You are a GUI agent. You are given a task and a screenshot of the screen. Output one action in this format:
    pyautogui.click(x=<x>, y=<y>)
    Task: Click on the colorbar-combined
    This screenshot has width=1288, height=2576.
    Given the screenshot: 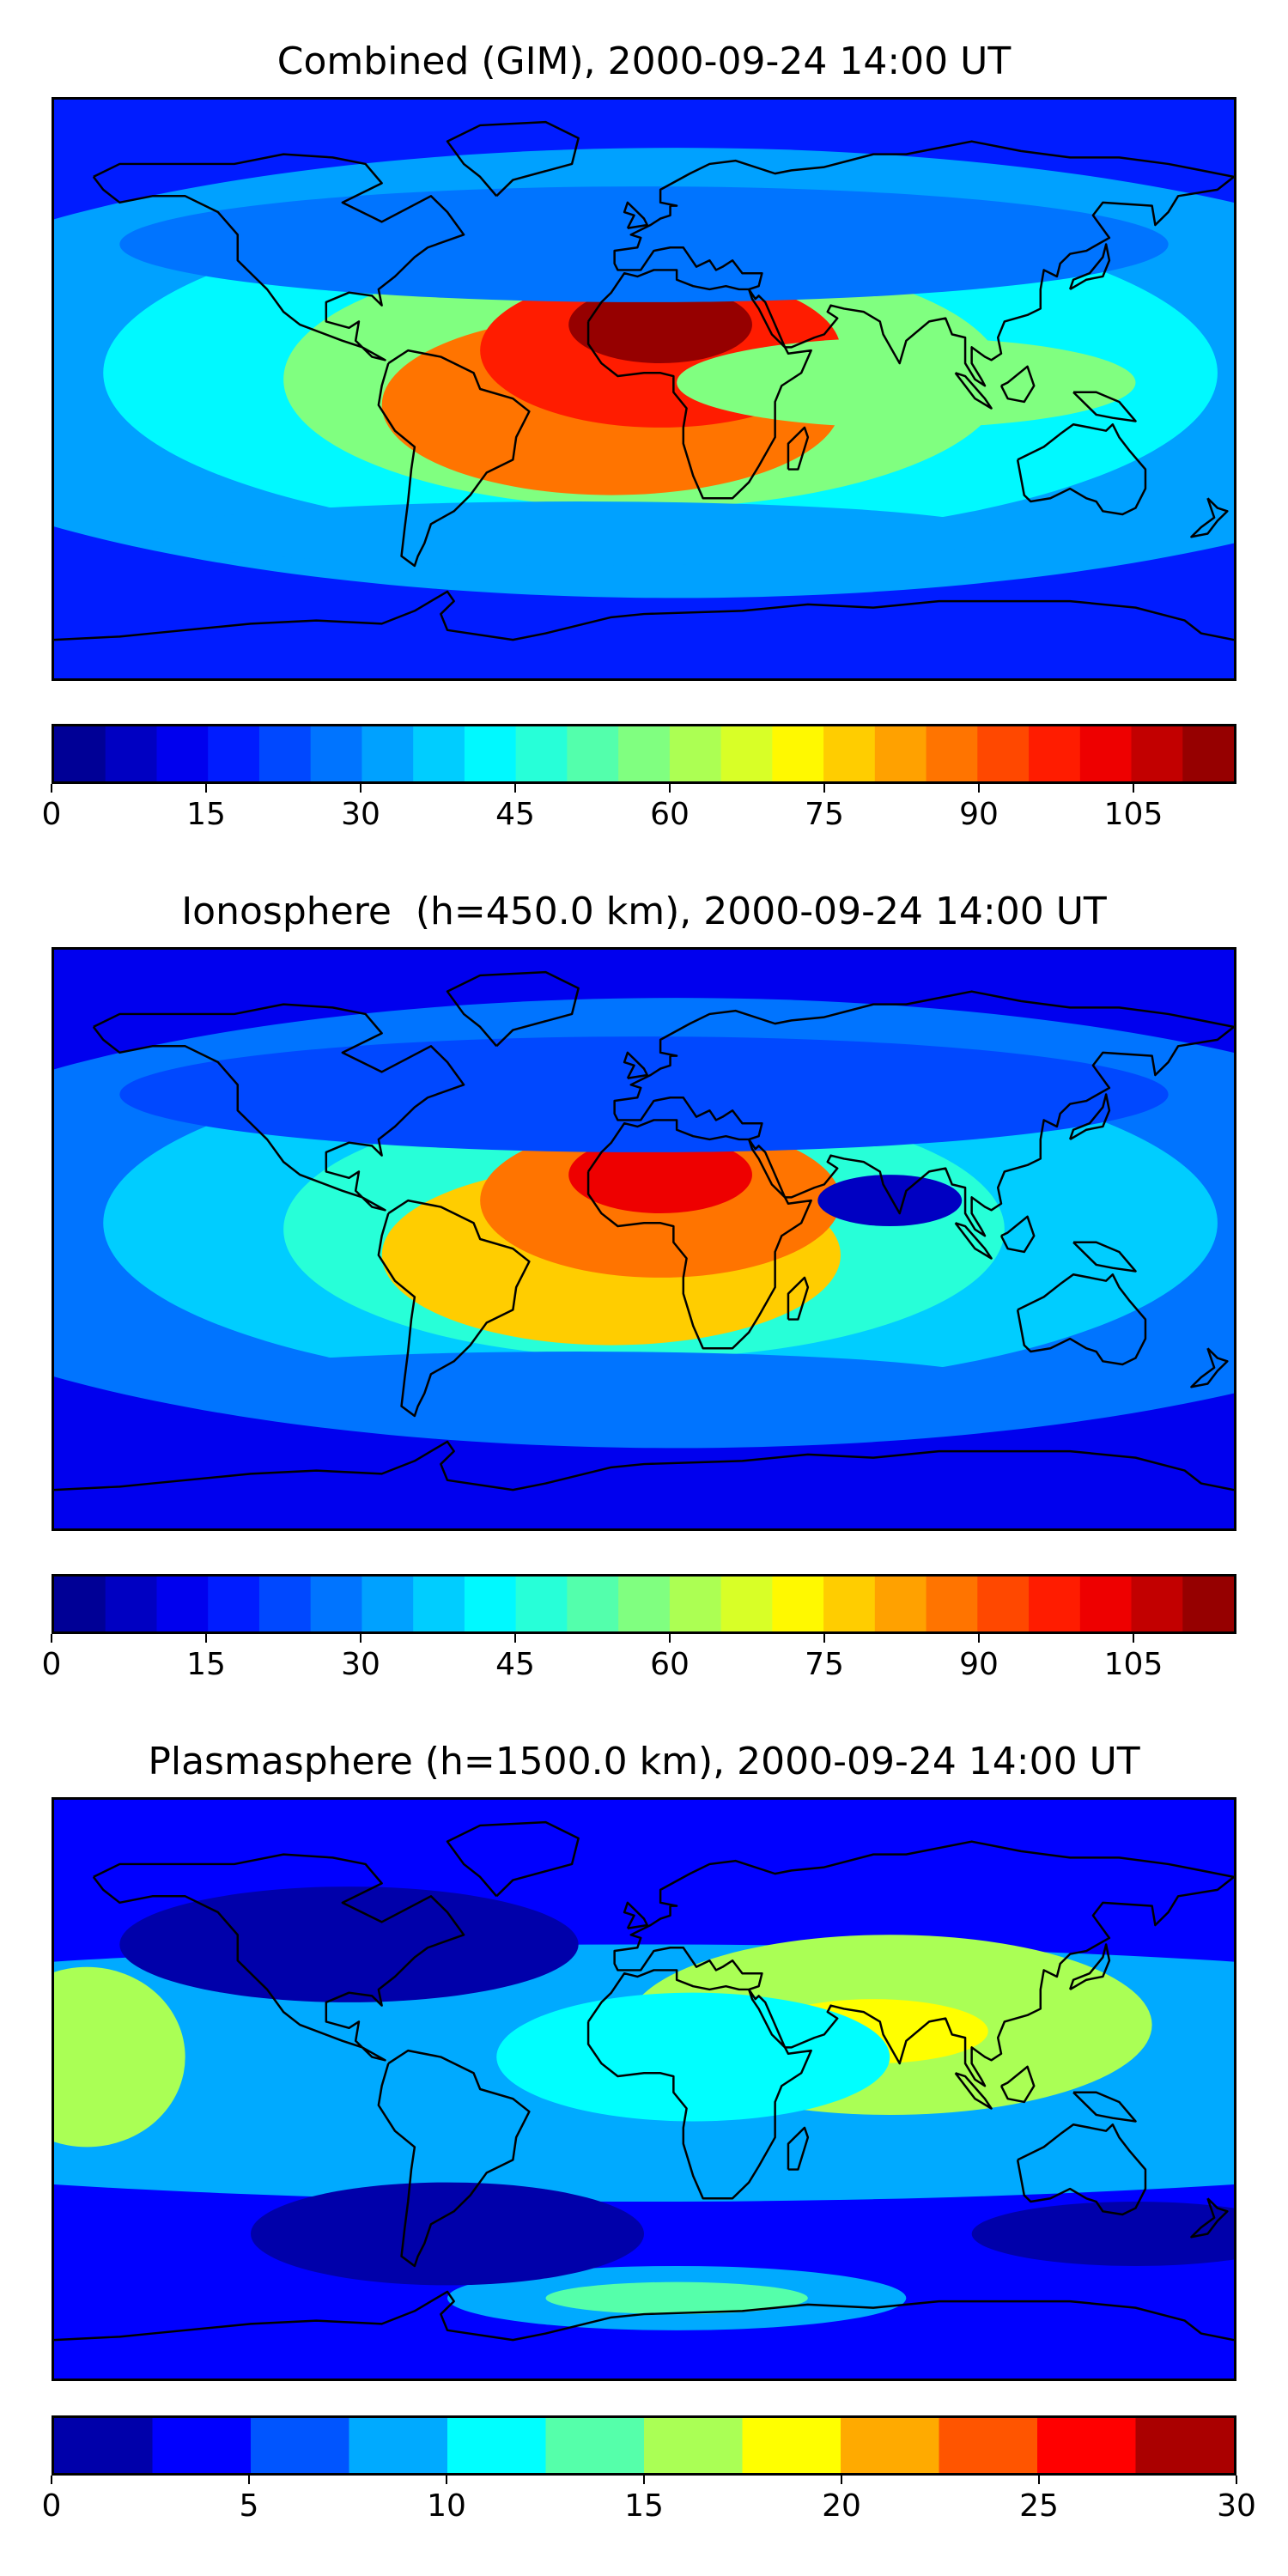 What is the action you would take?
    pyautogui.click(x=644, y=754)
    